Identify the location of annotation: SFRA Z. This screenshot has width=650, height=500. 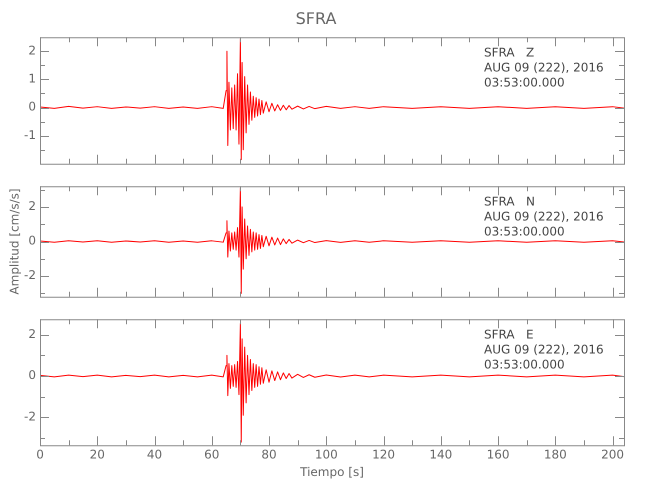
(509, 52).